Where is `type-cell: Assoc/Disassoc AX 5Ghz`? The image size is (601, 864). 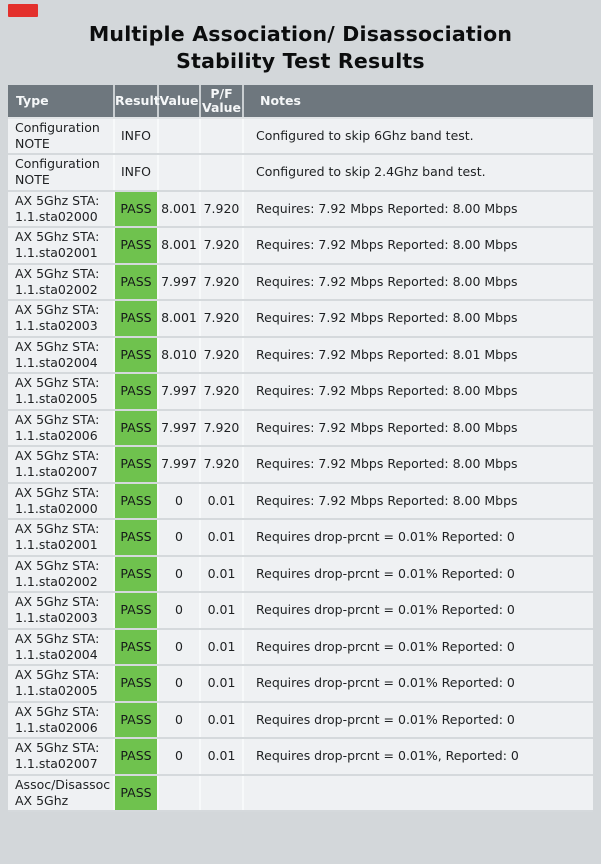
type-cell: Assoc/Disassoc AX 5Ghz is located at coordinates (61, 793).